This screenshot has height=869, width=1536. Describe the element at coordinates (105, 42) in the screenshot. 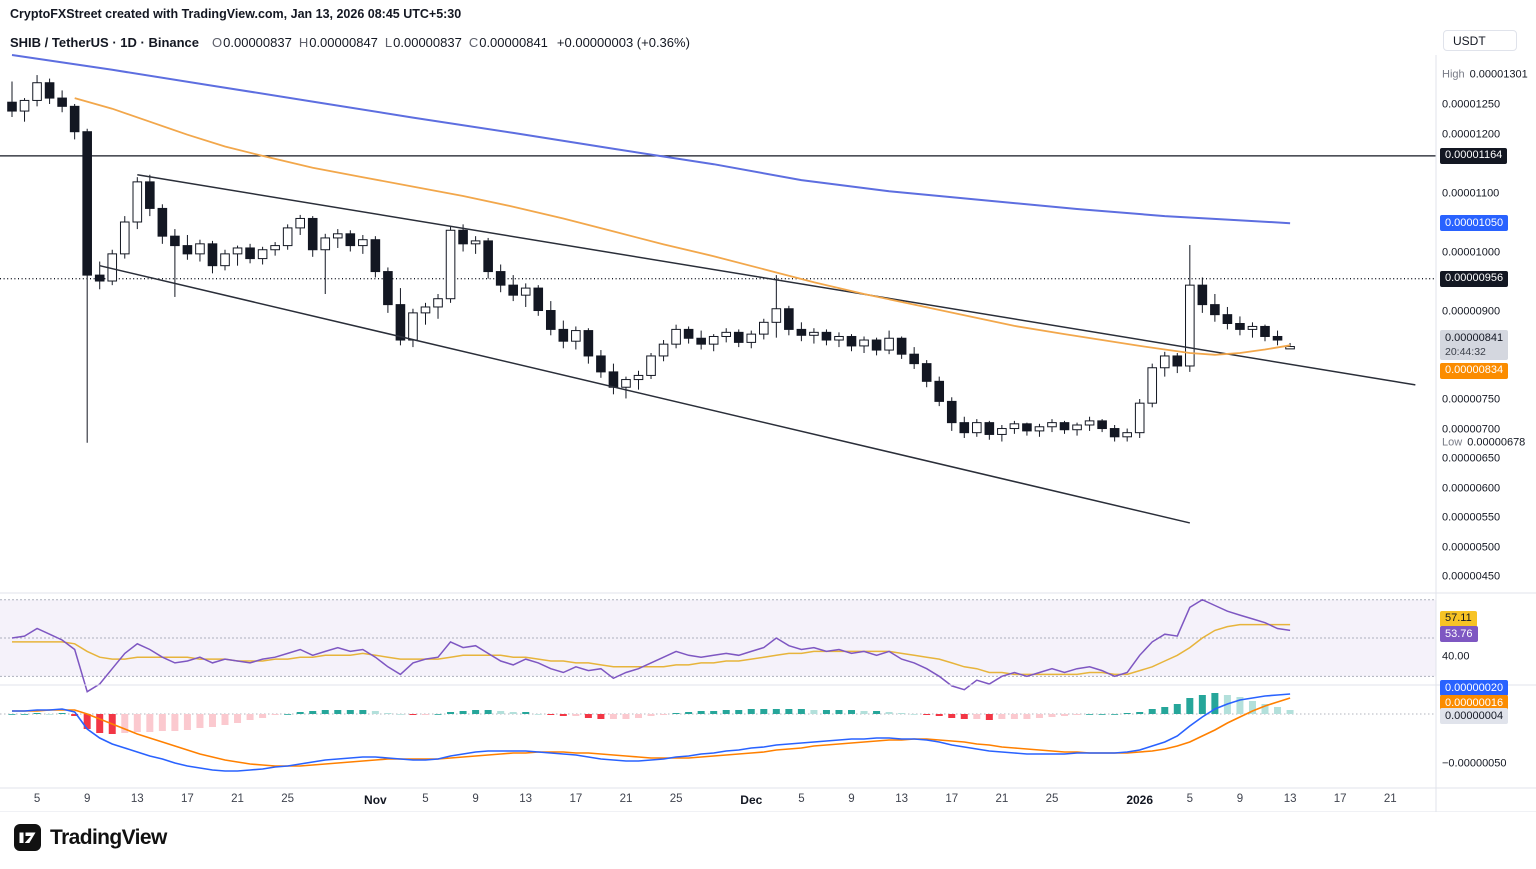

I see `symbol-title: SHIB / TetherUS · 1D · Binance` at that location.